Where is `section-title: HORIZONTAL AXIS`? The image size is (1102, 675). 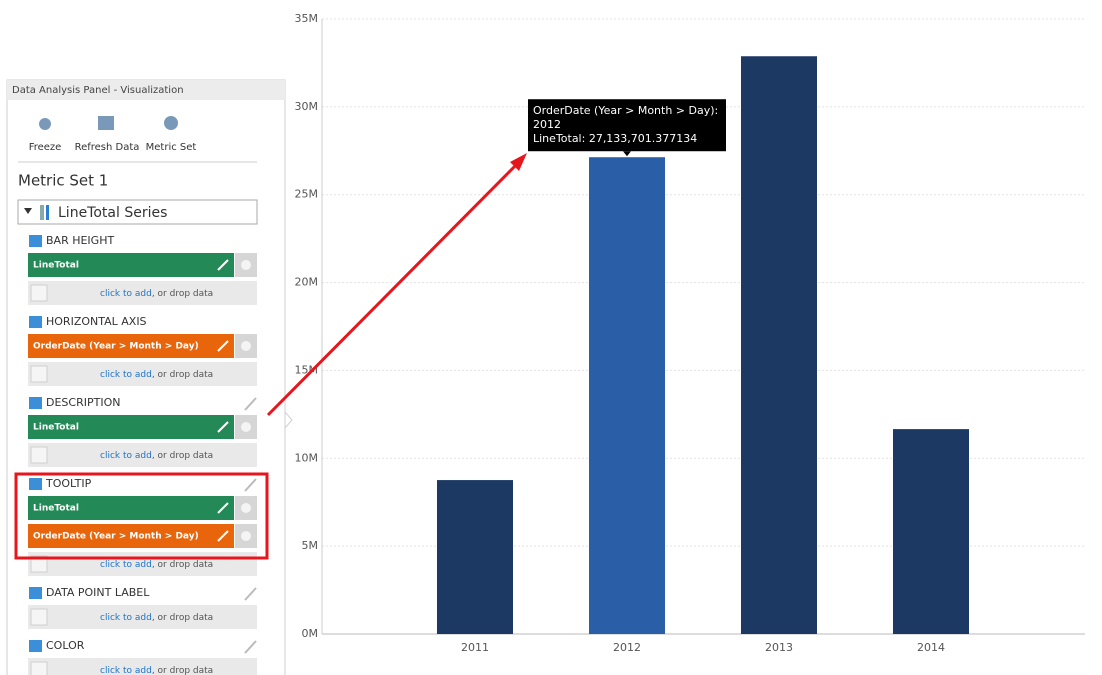
section-title: HORIZONTAL AXIS is located at coordinates (96, 321).